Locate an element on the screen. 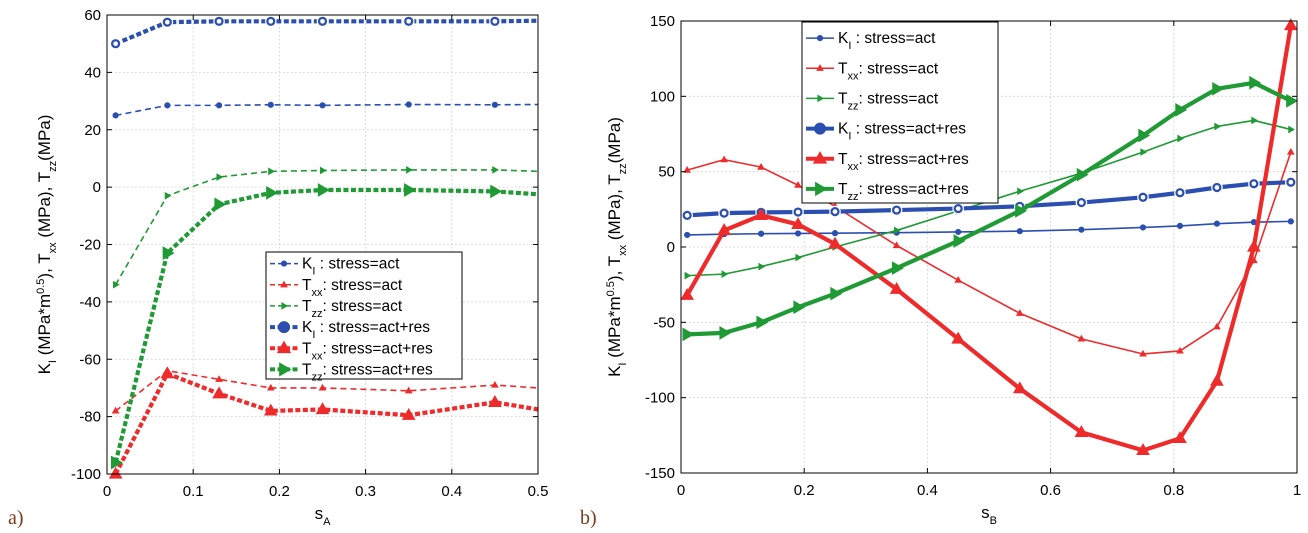 The height and width of the screenshot is (533, 1308). legend-label: Txx: stress=act+res is located at coordinates (367, 351).